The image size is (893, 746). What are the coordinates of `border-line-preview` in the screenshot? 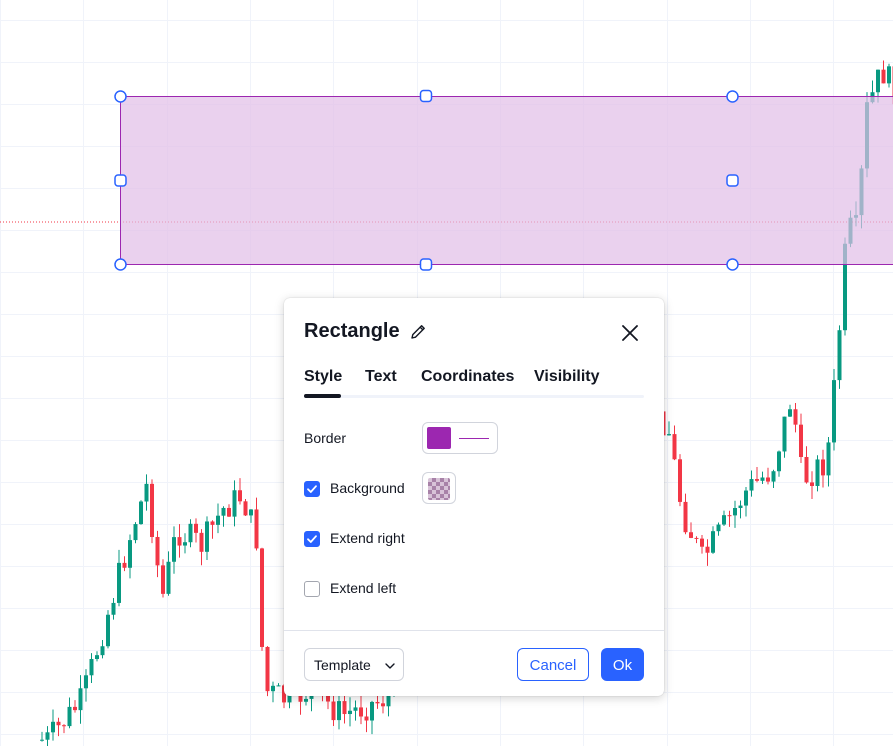 It's located at (474, 438).